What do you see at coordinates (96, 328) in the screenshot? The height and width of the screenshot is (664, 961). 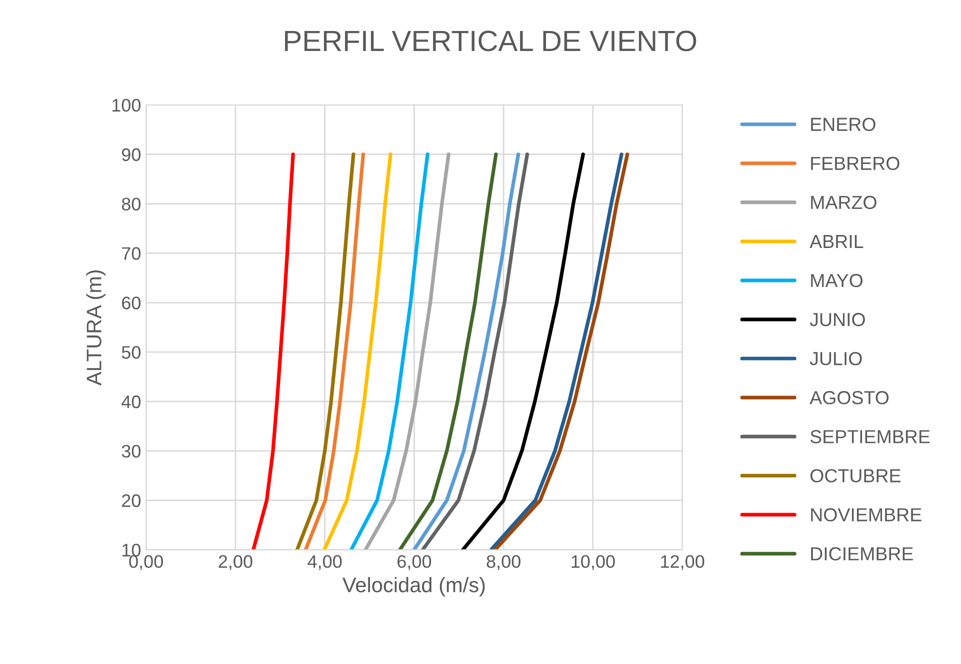 I see `y-axis-title: ALTURA (m)` at bounding box center [96, 328].